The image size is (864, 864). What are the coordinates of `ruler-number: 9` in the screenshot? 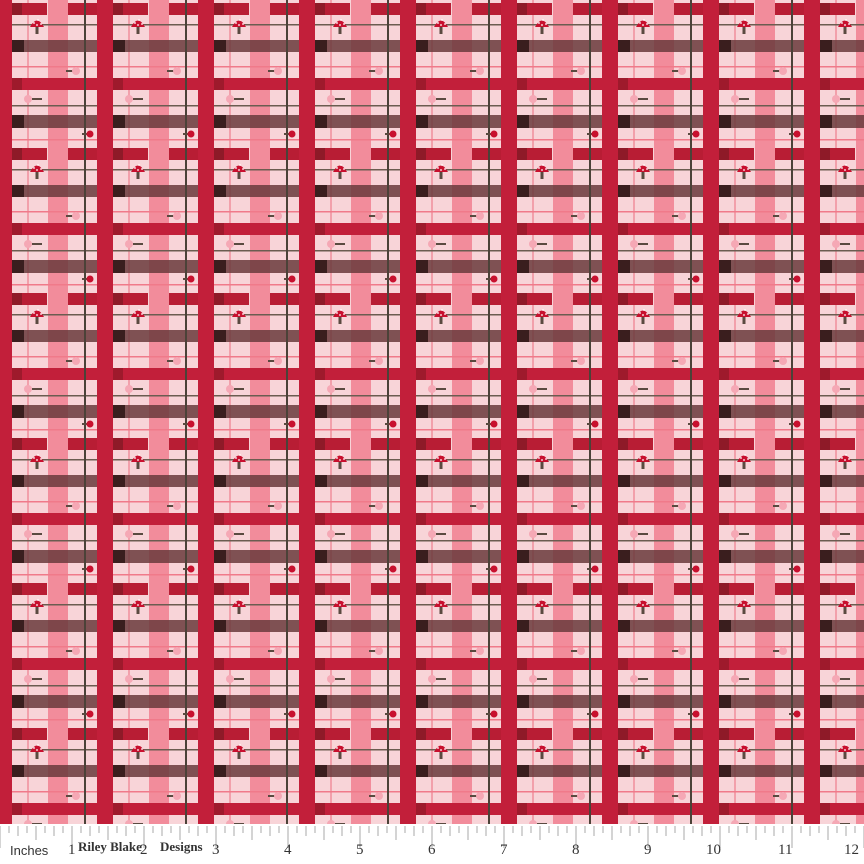 It's located at (648, 850).